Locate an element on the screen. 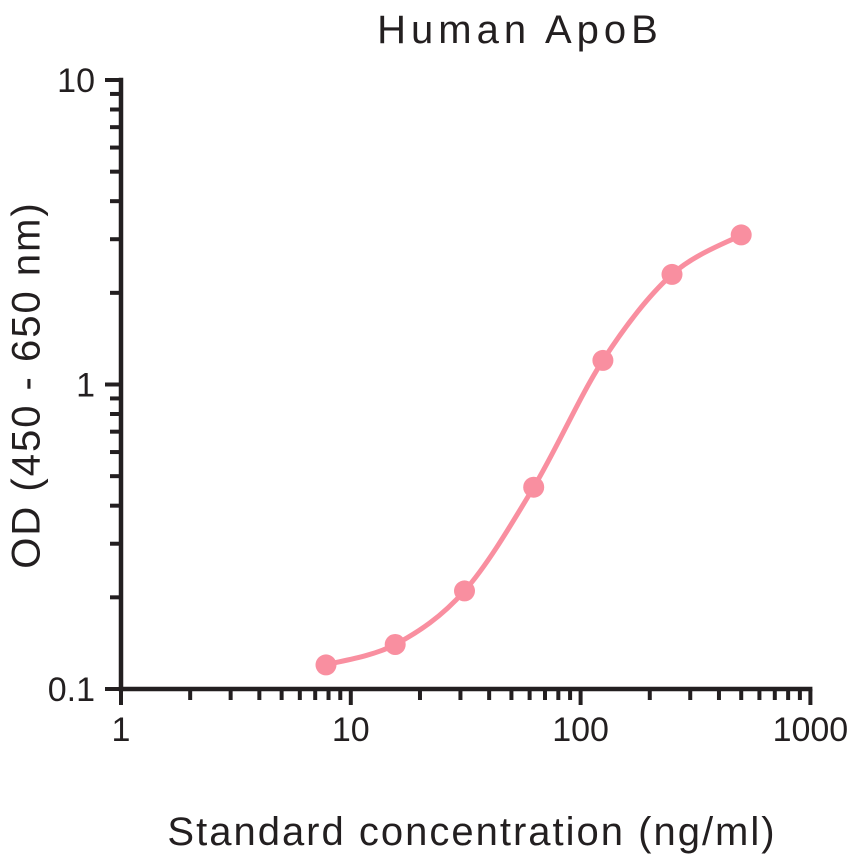  x-axis-label: Standard concentration (ng/ml) is located at coordinates (472, 832).